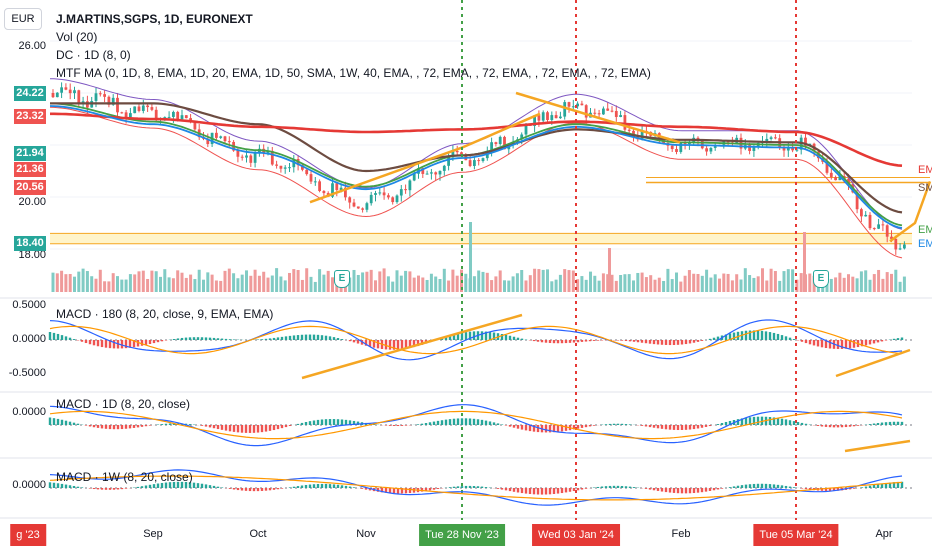  What do you see at coordinates (23, 19) in the screenshot?
I see `currency-selector: EUR` at bounding box center [23, 19].